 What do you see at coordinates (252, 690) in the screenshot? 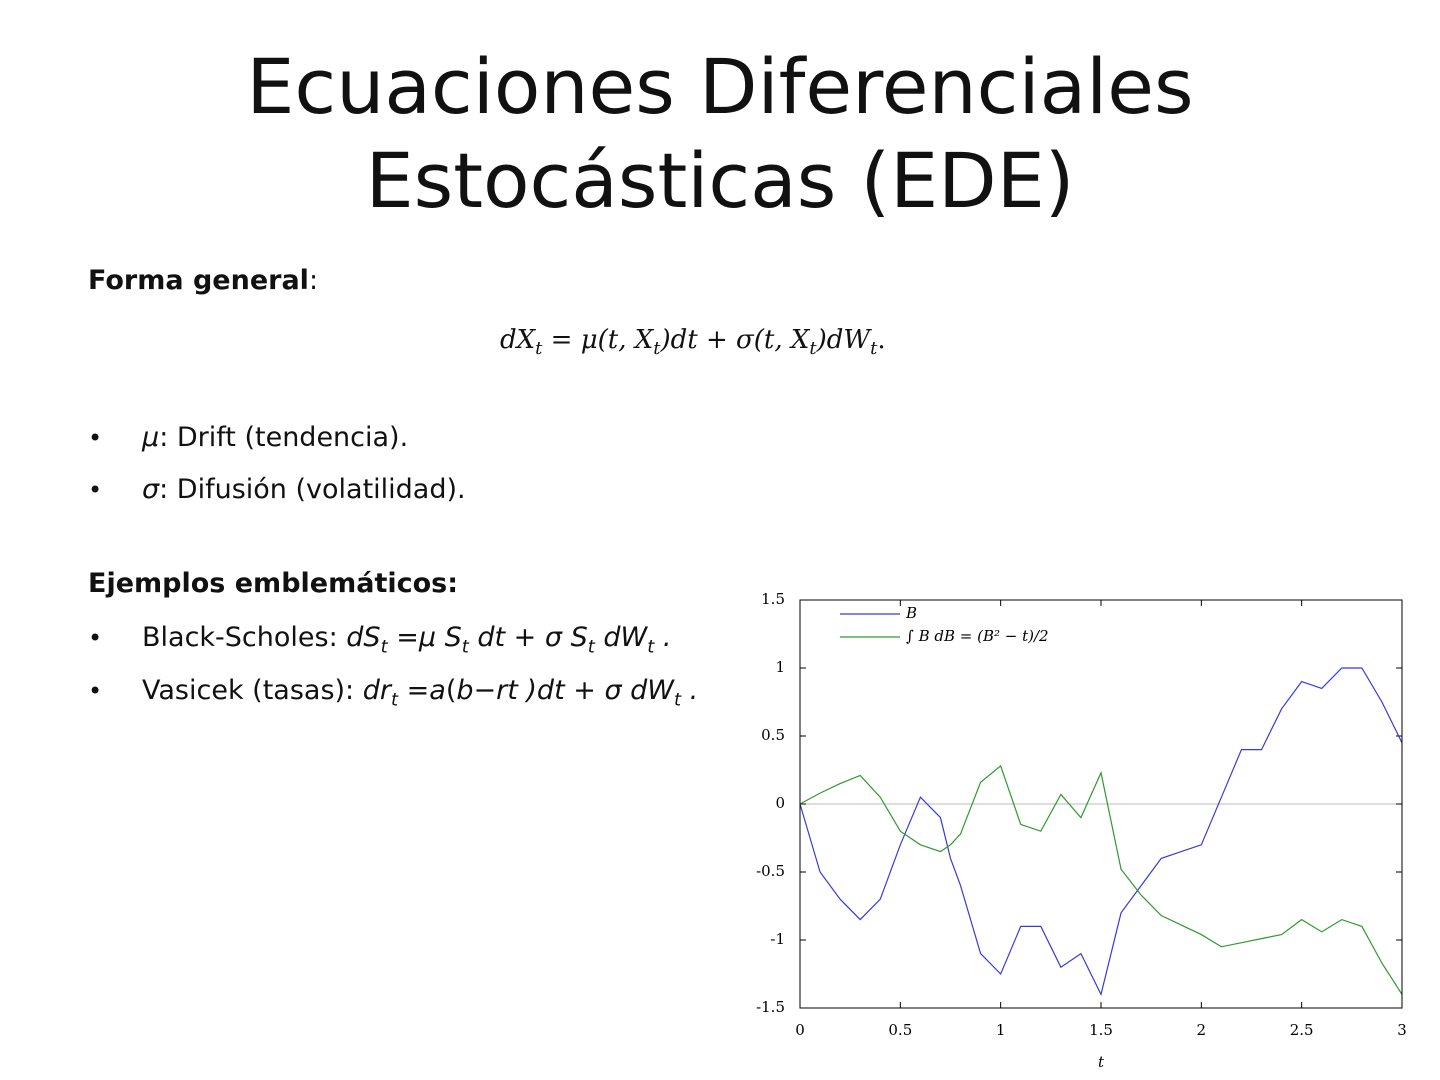
I see `s: Vasicek (tasas):` at bounding box center [252, 690].